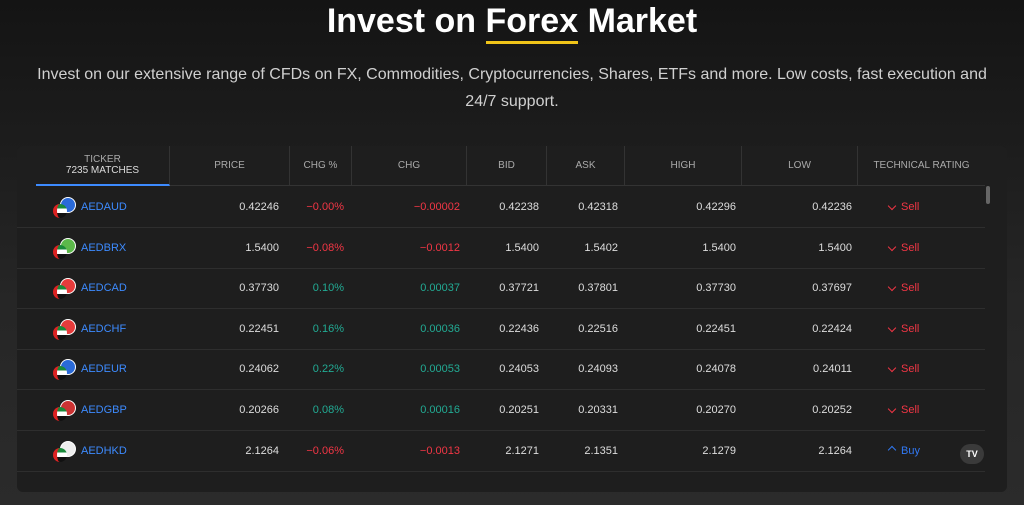 This screenshot has width=1024, height=505. I want to click on value-cell: 1.5402, so click(601, 247).